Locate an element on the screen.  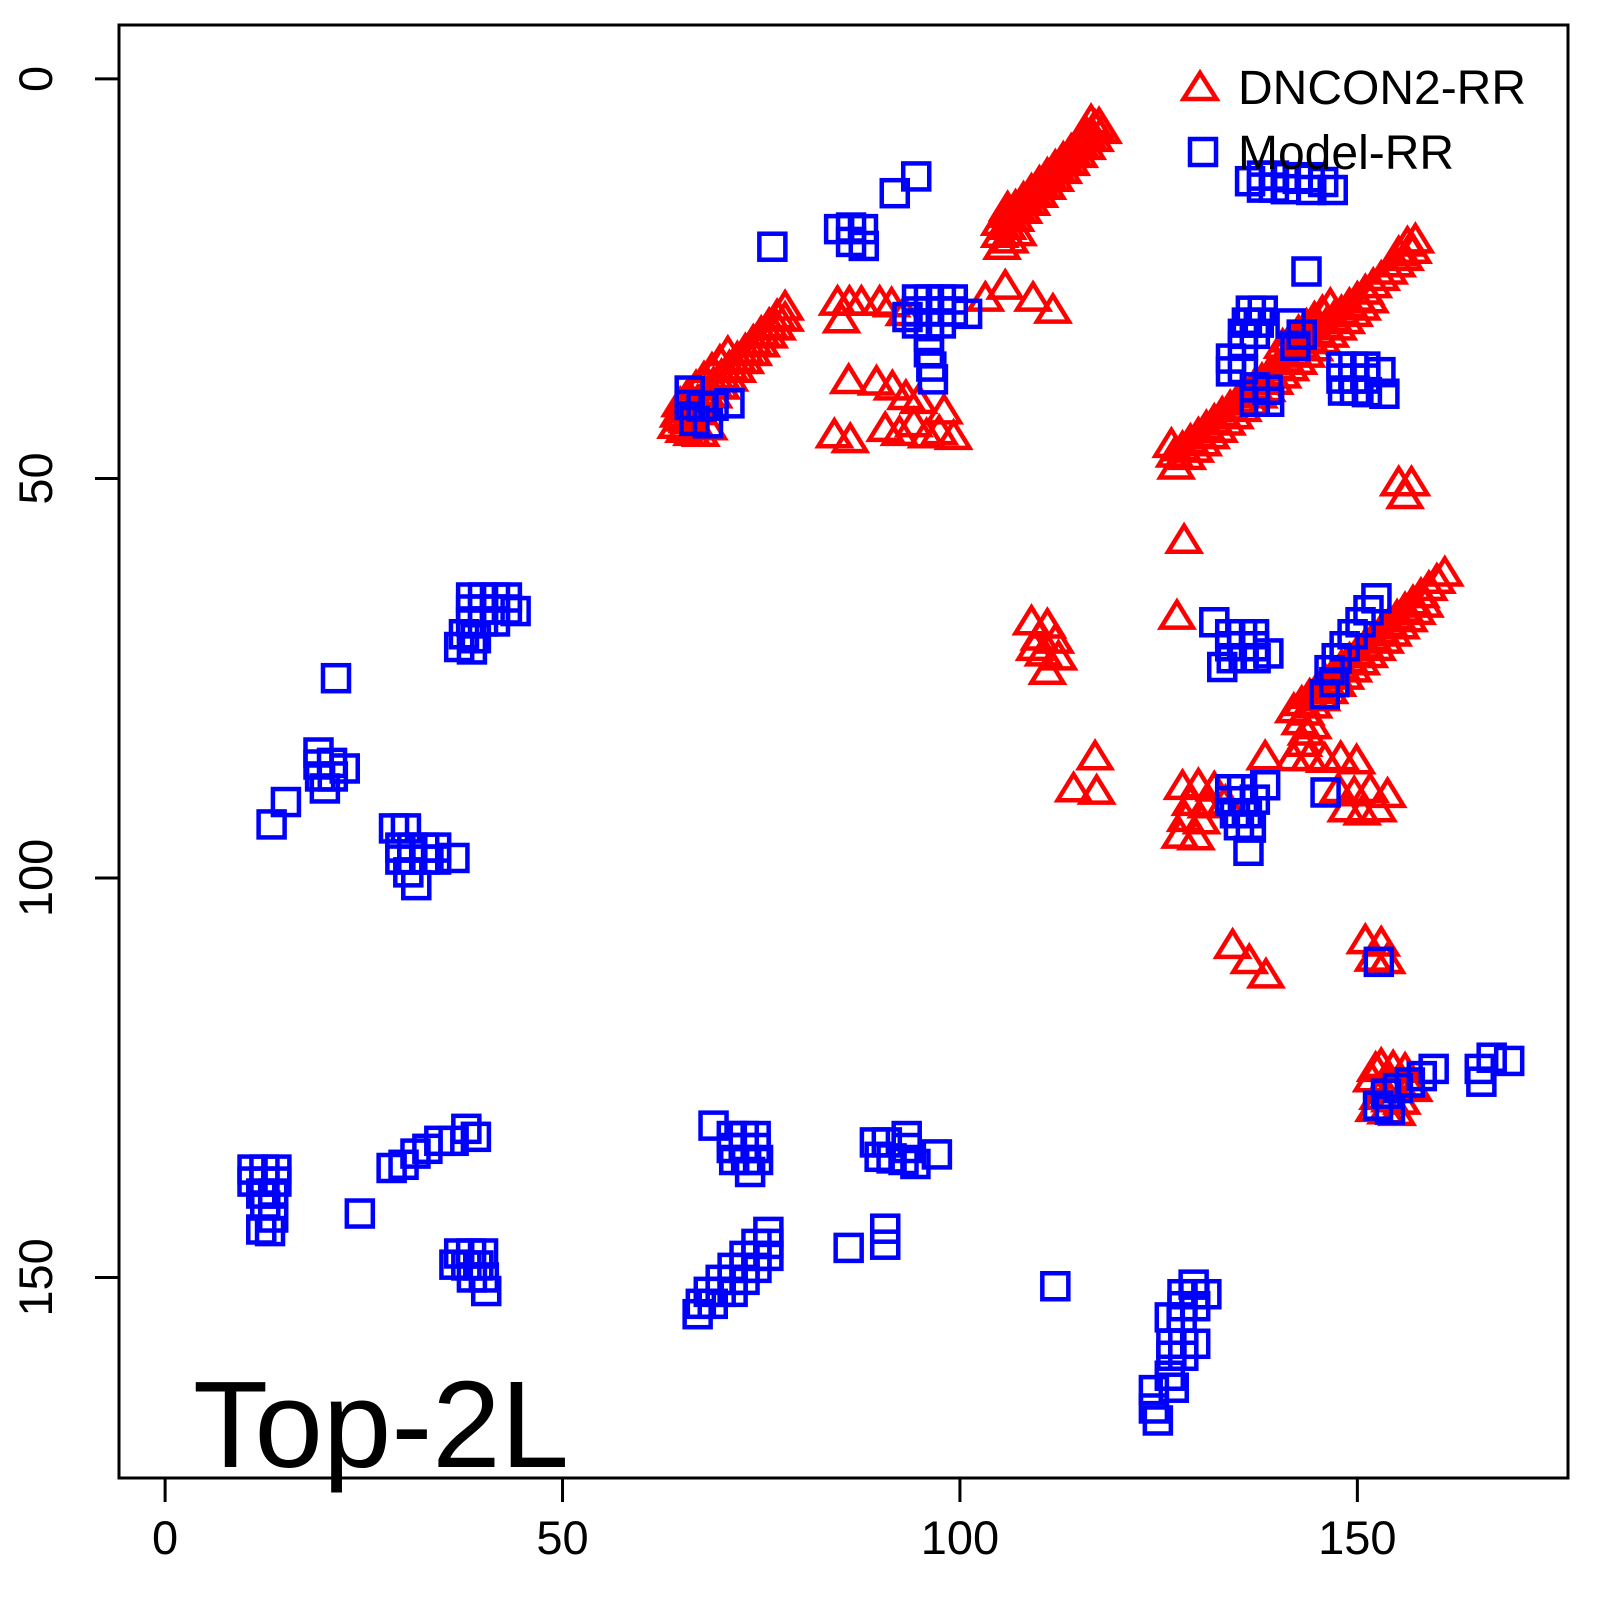
x-tick-label: 150 is located at coordinates (1357, 1537).